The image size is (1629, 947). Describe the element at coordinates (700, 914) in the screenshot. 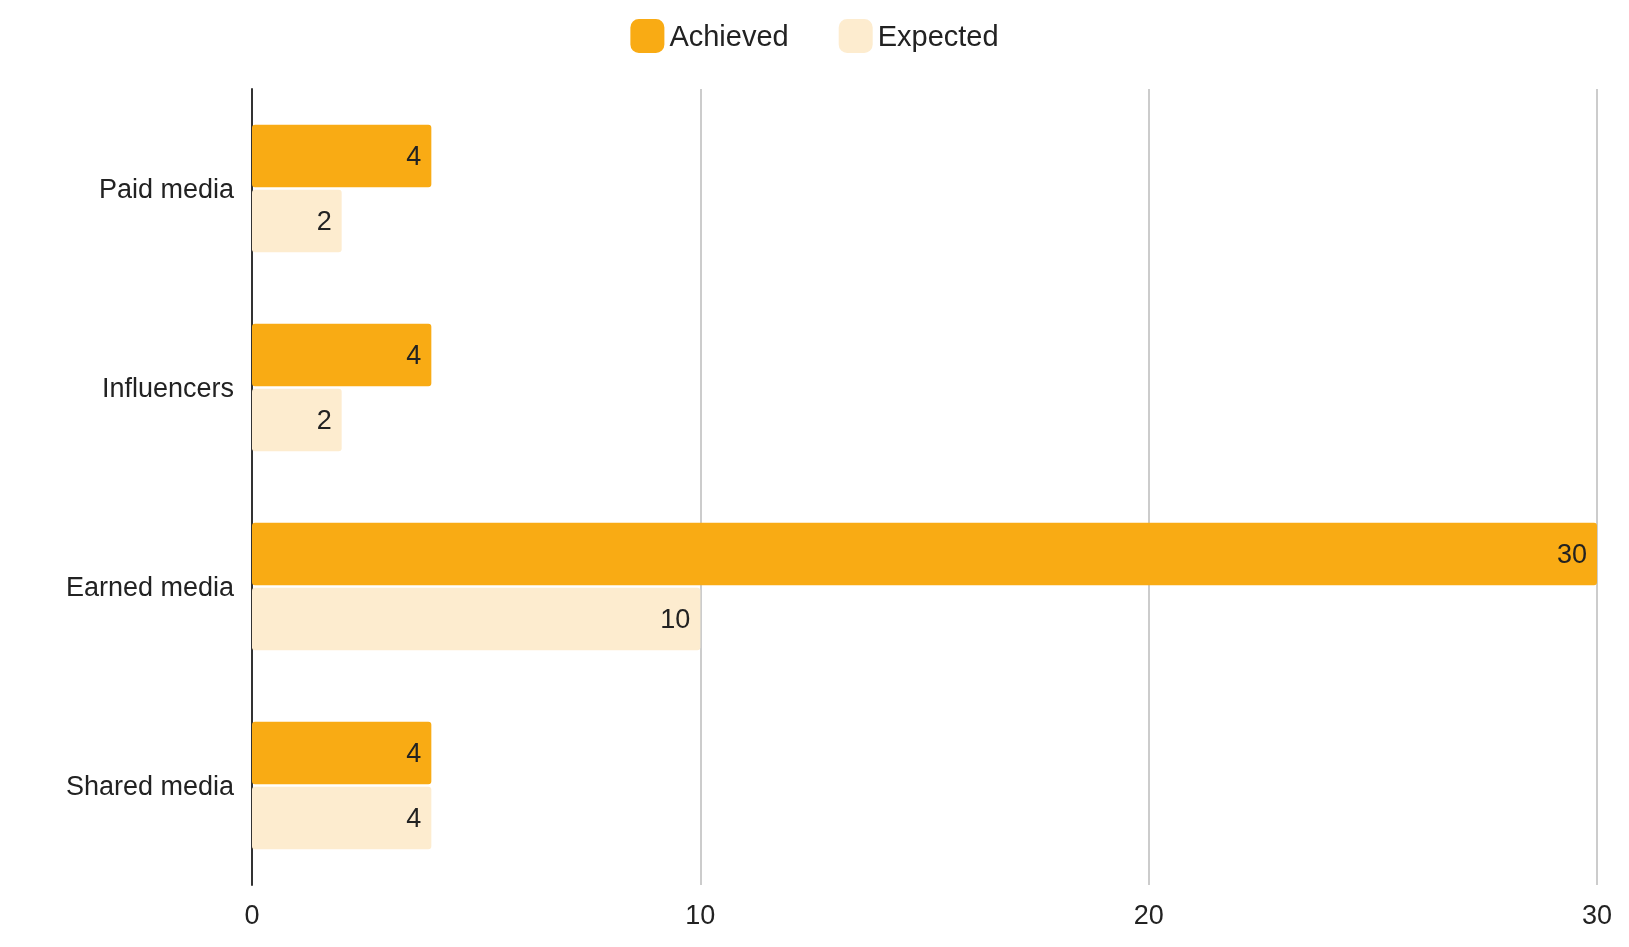

I see `x-tick-label: 10` at that location.